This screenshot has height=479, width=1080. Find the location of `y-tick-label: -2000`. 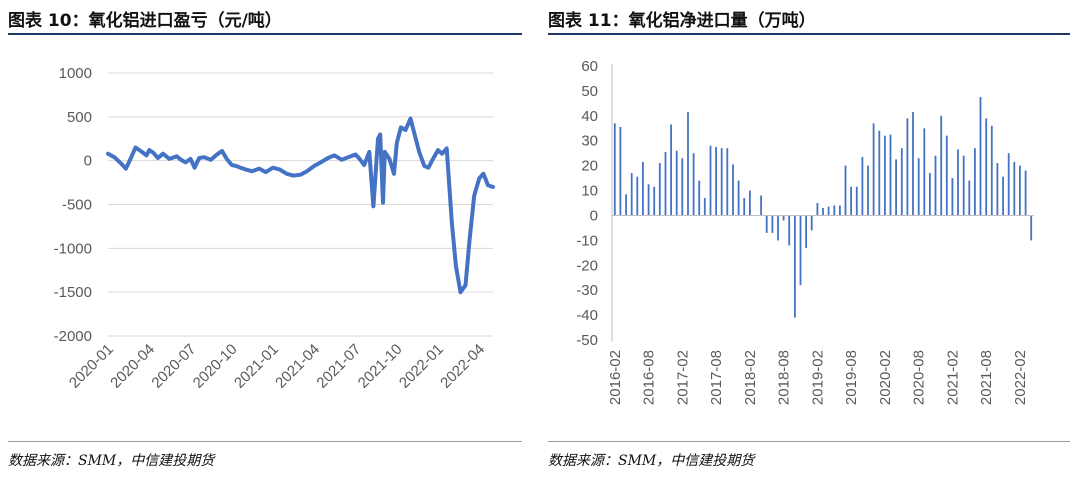

y-tick-label: -2000 is located at coordinates (73, 336).